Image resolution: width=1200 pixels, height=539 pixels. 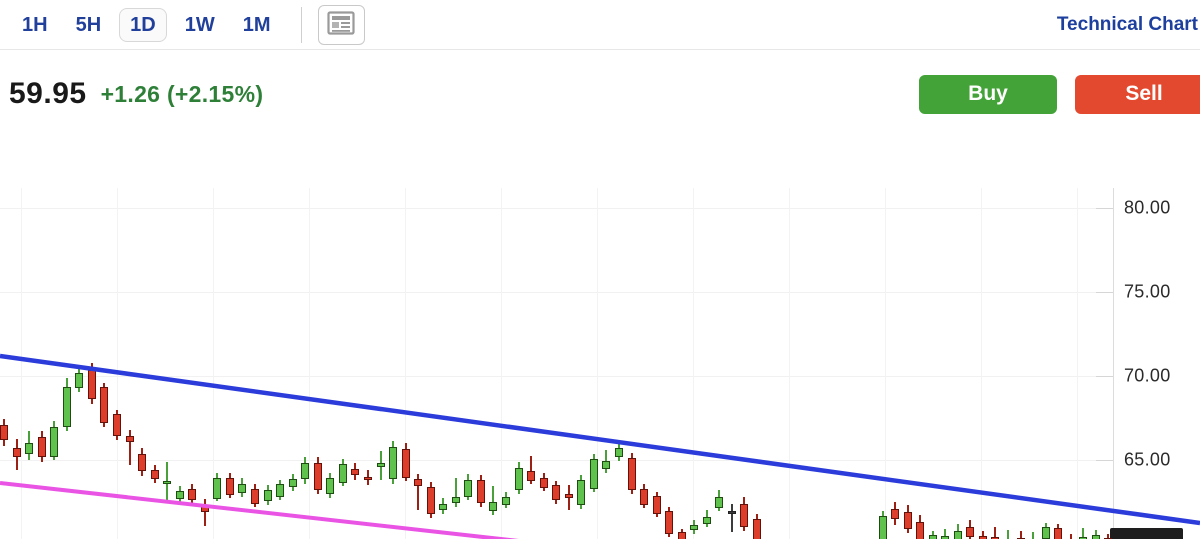 I want to click on timeframe-tab-5h: 5H, so click(x=89, y=25).